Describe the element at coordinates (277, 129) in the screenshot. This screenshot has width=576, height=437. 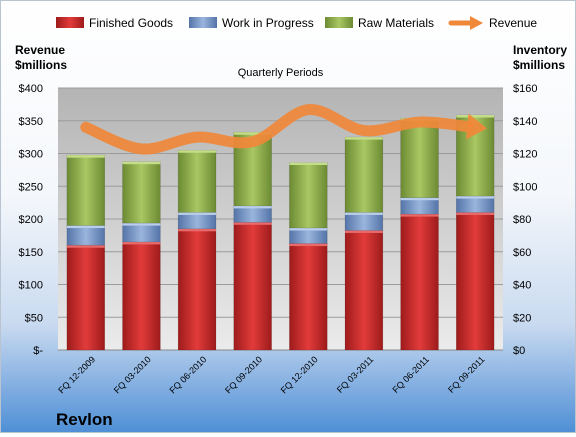
I see `revenue-line` at that location.